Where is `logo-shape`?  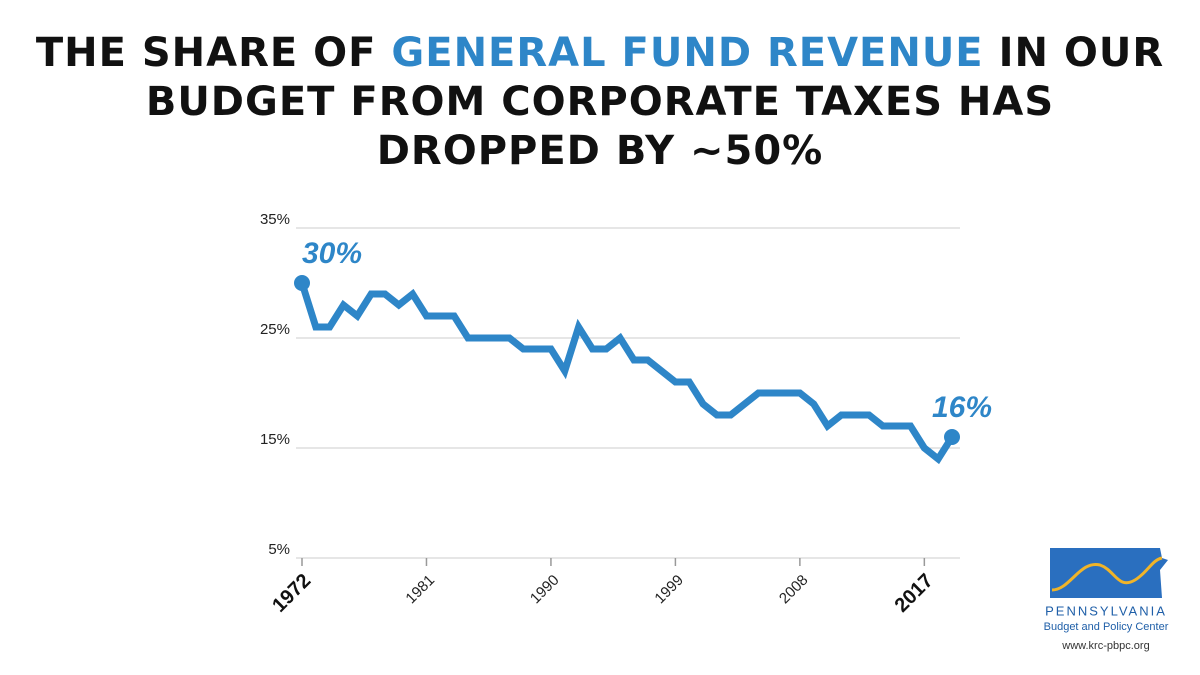
logo-shape is located at coordinates (1109, 573).